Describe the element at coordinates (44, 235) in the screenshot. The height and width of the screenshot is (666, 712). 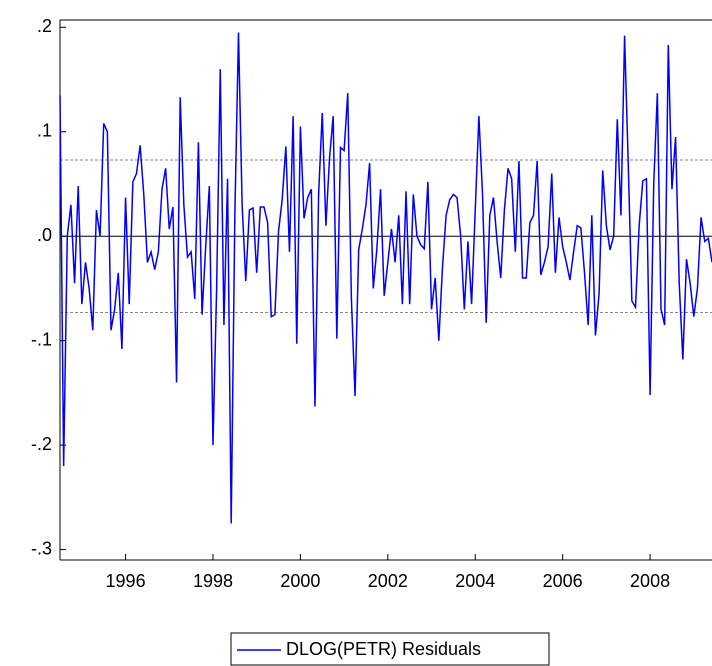
I see `y-tick-label: .0` at that location.